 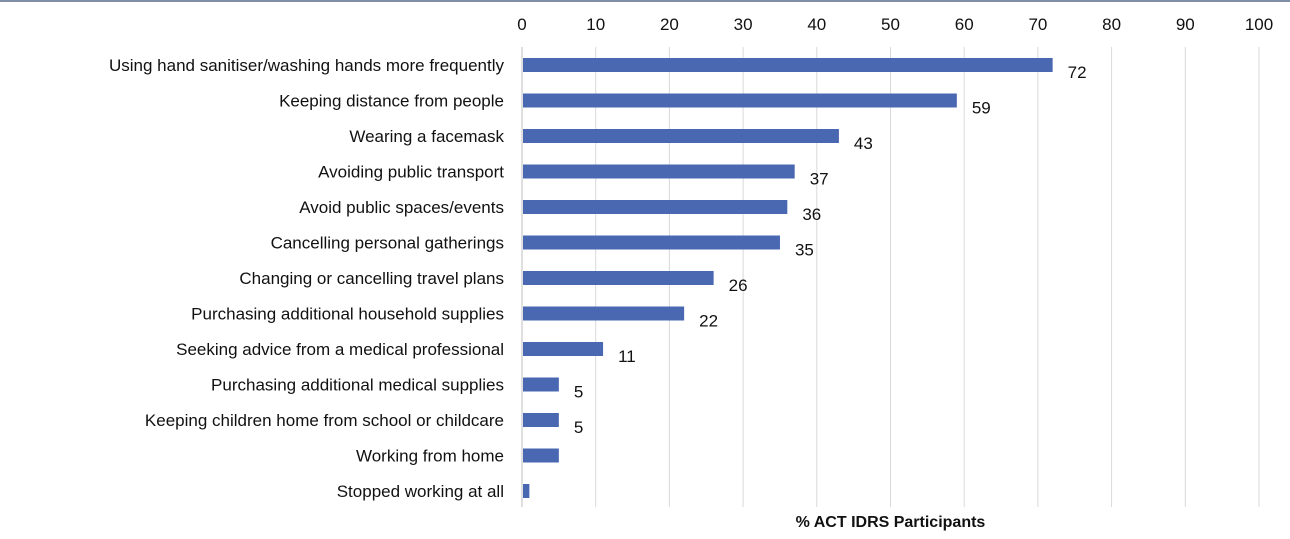 What do you see at coordinates (401, 207) in the screenshot?
I see `category-label: Avoid public spaces/events` at bounding box center [401, 207].